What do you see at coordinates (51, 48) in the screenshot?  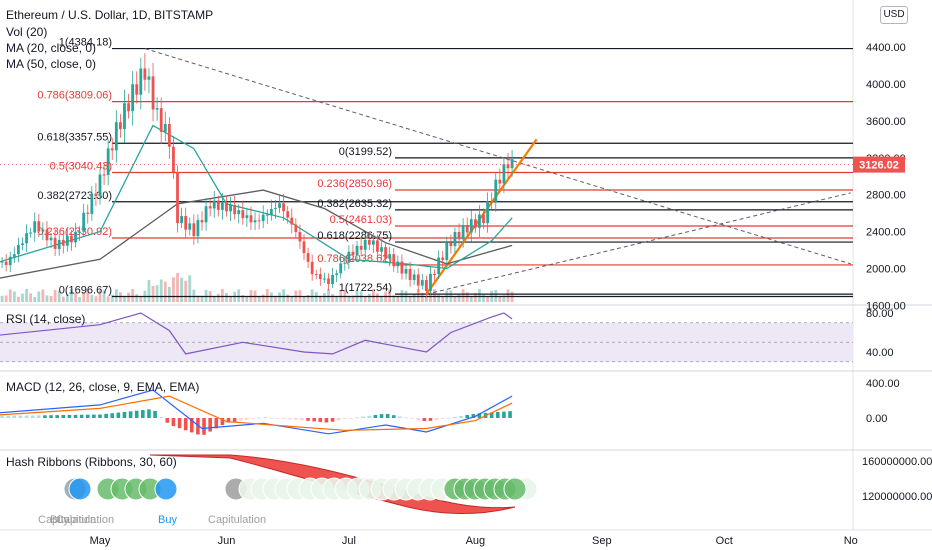 I see `ma20-indicator-label: MA (20, close, 0)` at bounding box center [51, 48].